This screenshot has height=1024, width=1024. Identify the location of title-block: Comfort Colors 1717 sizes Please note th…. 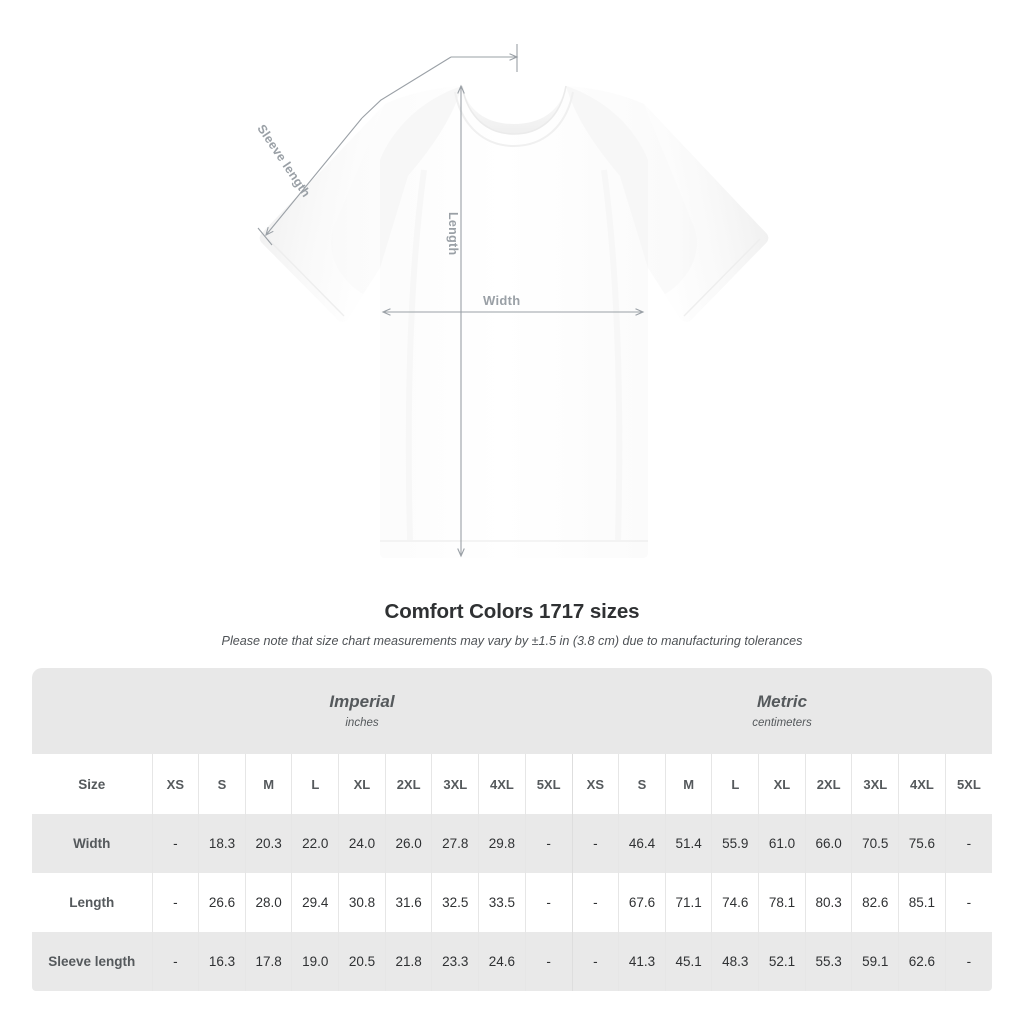
(512, 624).